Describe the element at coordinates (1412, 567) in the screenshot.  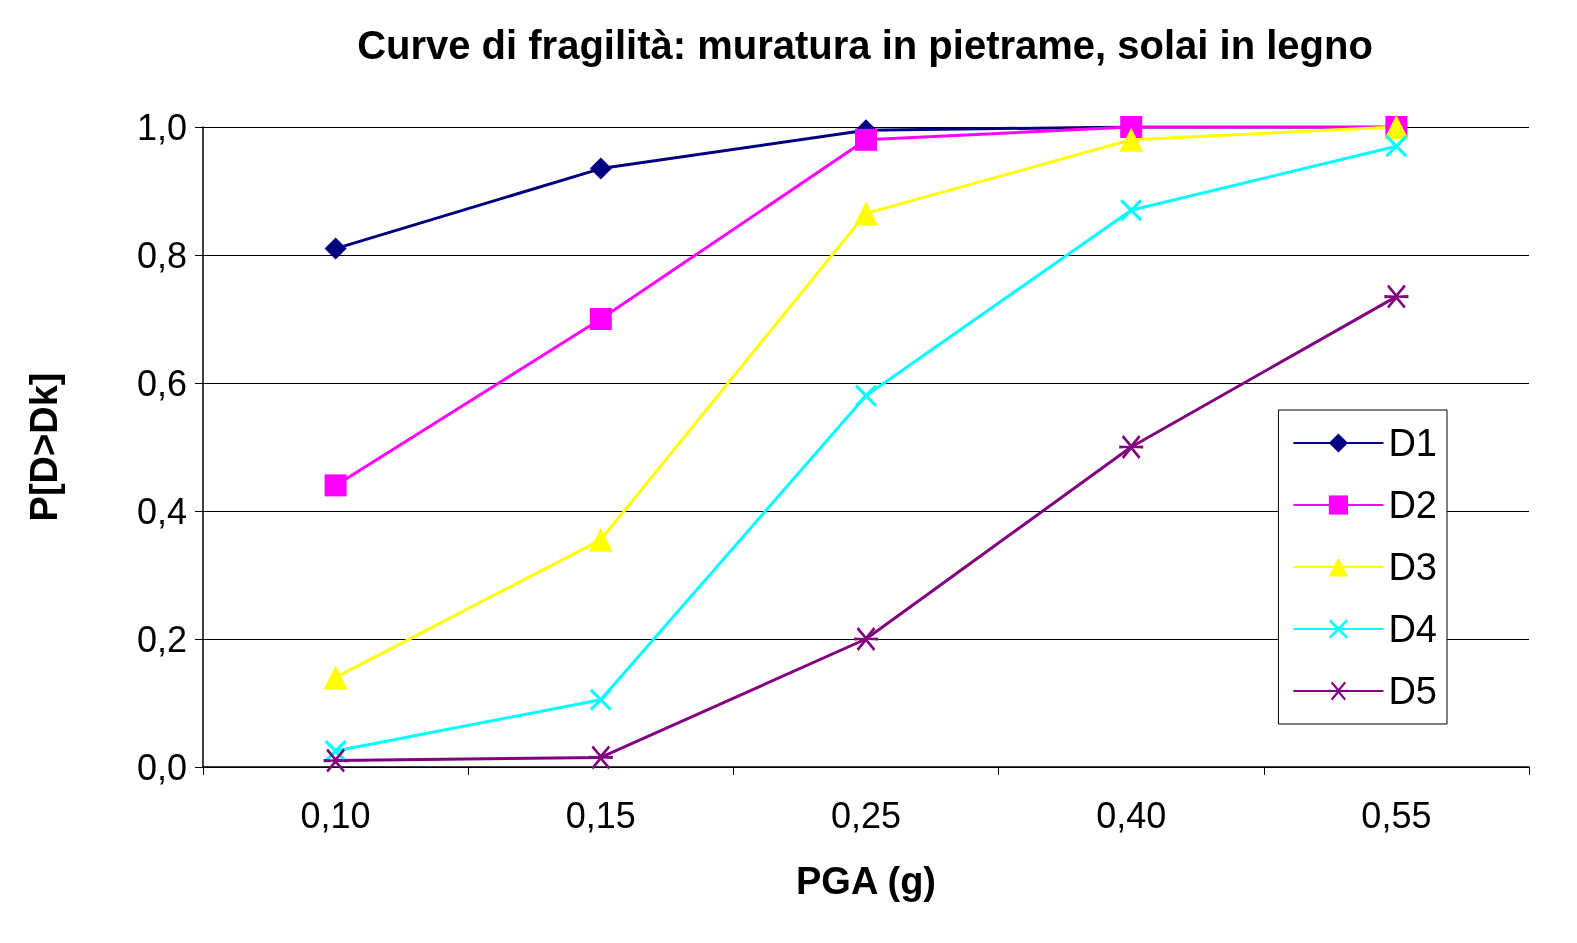
I see `legend-label: D3` at that location.